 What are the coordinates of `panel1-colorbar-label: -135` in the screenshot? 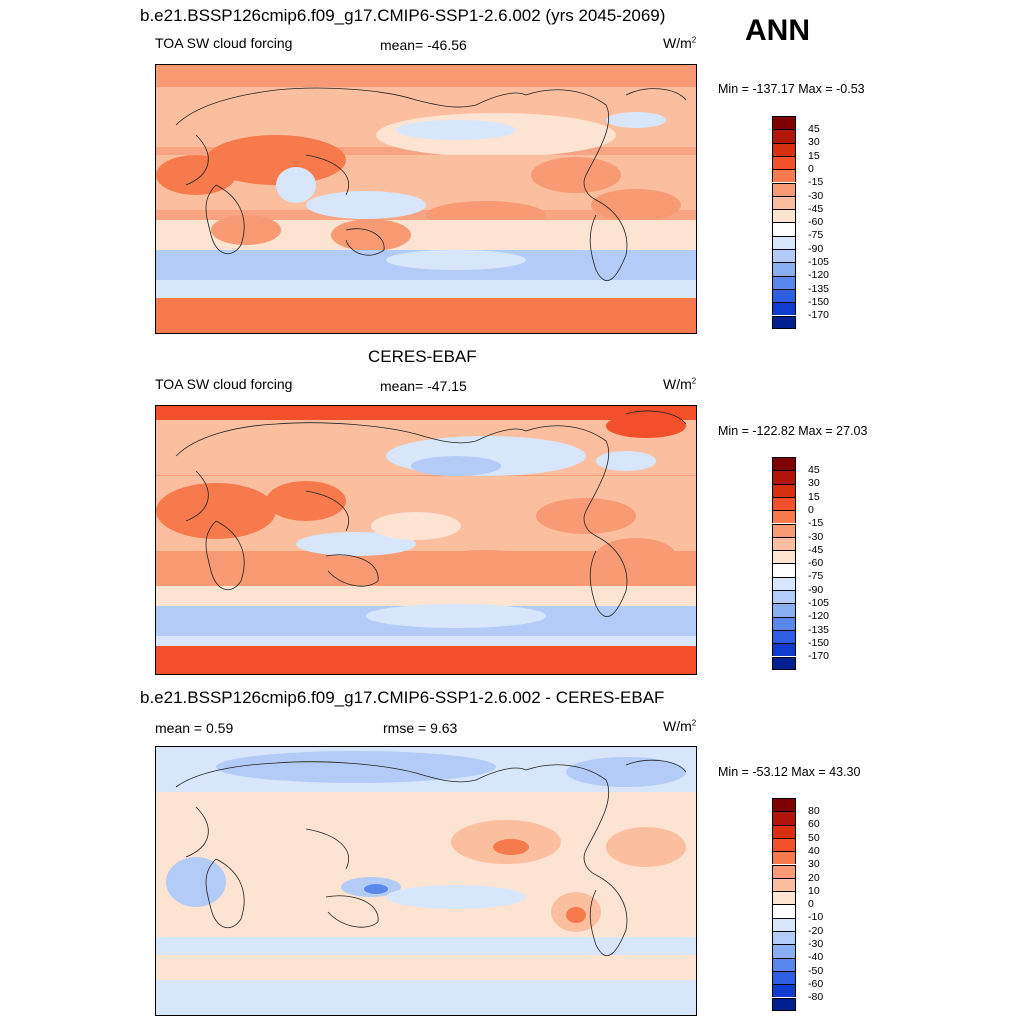 It's located at (819, 288).